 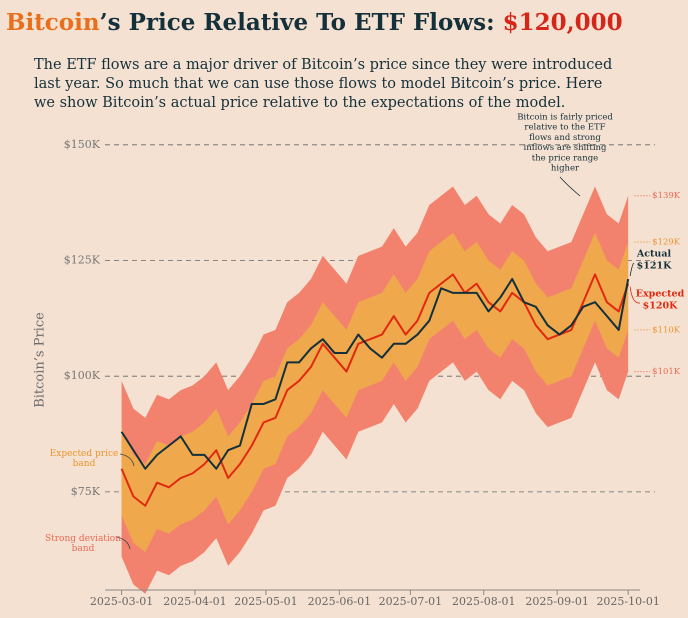 What do you see at coordinates (627, 601) in the screenshot?
I see `x-tick-label: 2025-10-01` at bounding box center [627, 601].